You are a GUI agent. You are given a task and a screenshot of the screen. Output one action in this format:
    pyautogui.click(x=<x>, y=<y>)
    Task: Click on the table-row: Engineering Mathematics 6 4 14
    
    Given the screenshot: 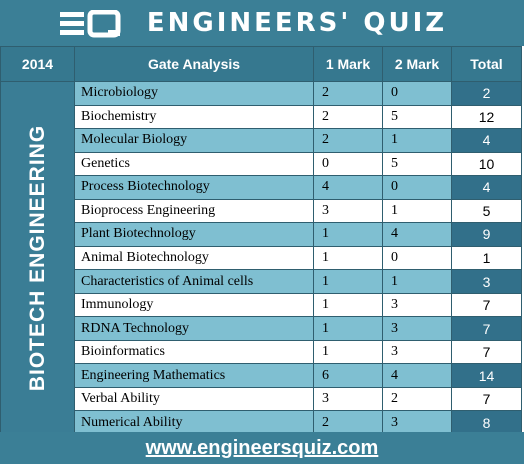 What is the action you would take?
    pyautogui.click(x=261, y=375)
    